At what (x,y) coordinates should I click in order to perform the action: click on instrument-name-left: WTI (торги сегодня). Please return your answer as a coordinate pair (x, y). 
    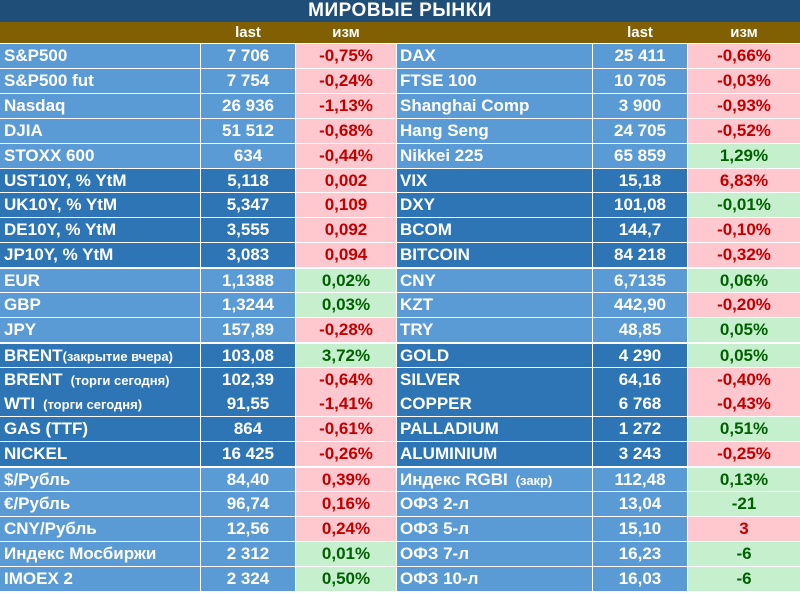
    Looking at the image, I should click on (100, 404).